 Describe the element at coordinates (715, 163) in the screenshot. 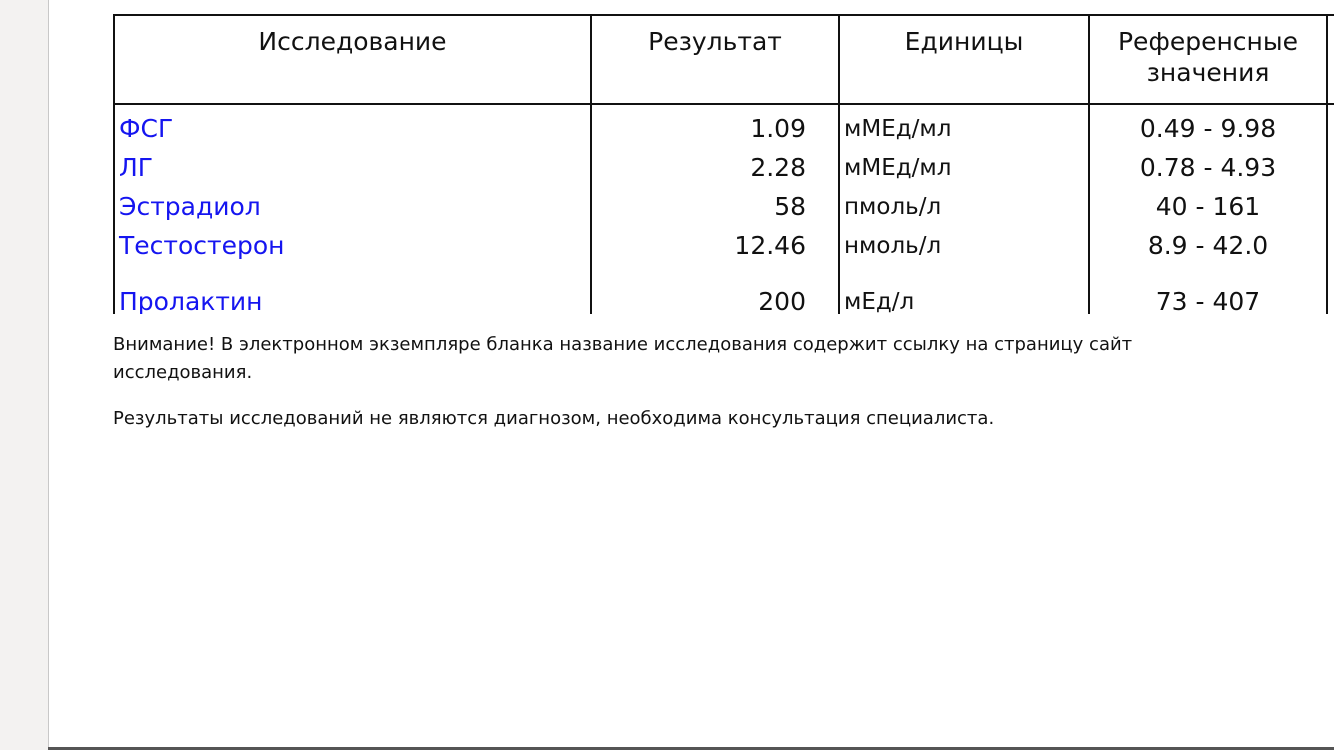

I see `result: 2.28` at that location.